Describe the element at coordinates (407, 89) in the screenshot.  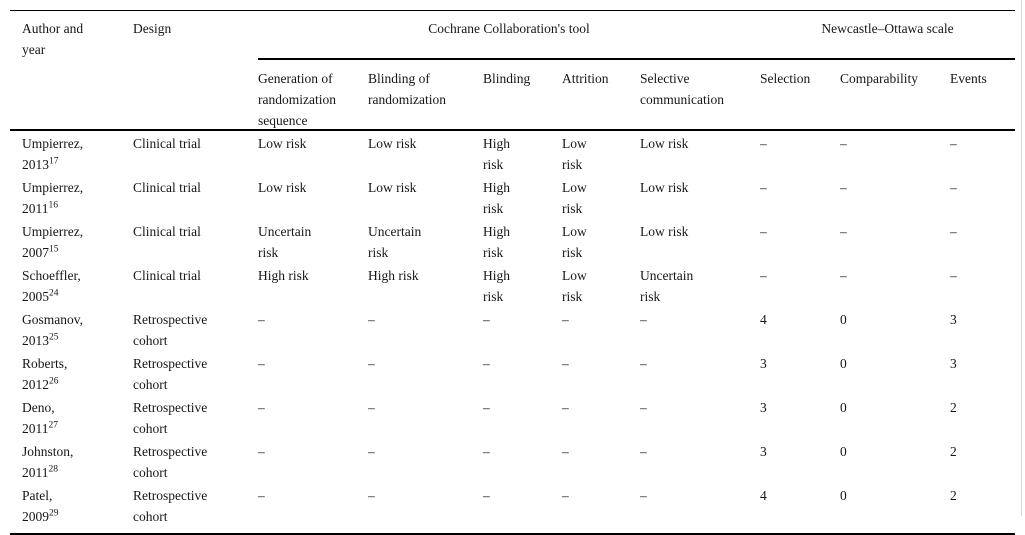
I see `col-header-blinding-randomization: Blinding of randomization` at that location.